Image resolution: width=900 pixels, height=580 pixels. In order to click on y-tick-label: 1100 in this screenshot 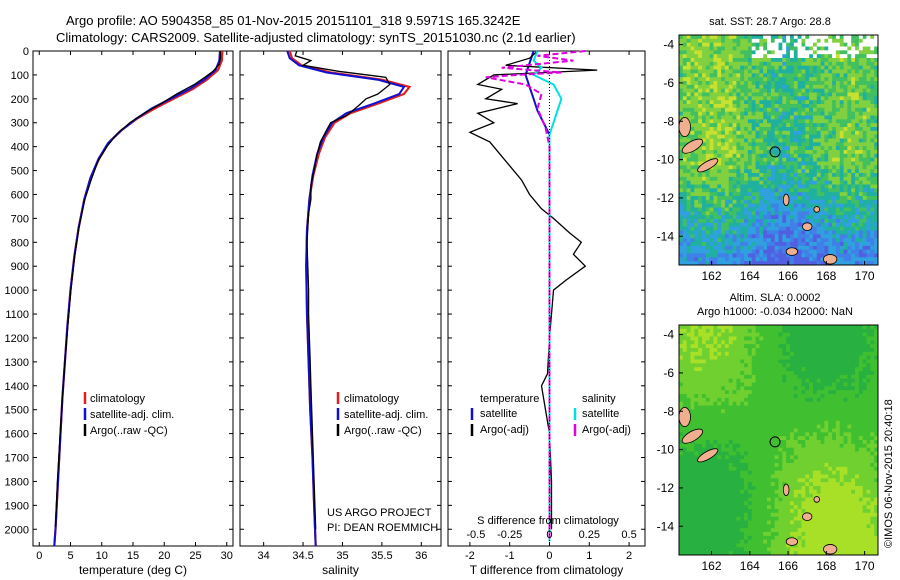, I will do `click(17, 315)`.